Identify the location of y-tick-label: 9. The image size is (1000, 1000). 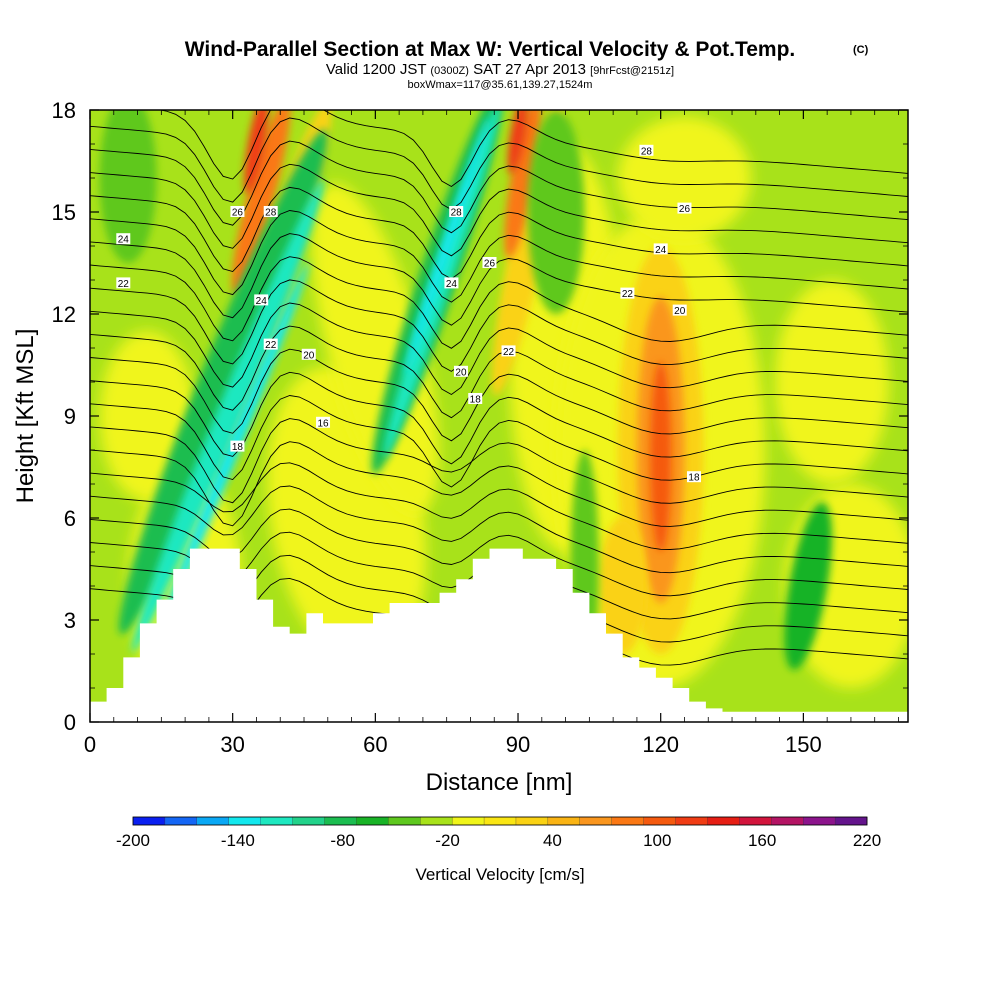
(70, 416).